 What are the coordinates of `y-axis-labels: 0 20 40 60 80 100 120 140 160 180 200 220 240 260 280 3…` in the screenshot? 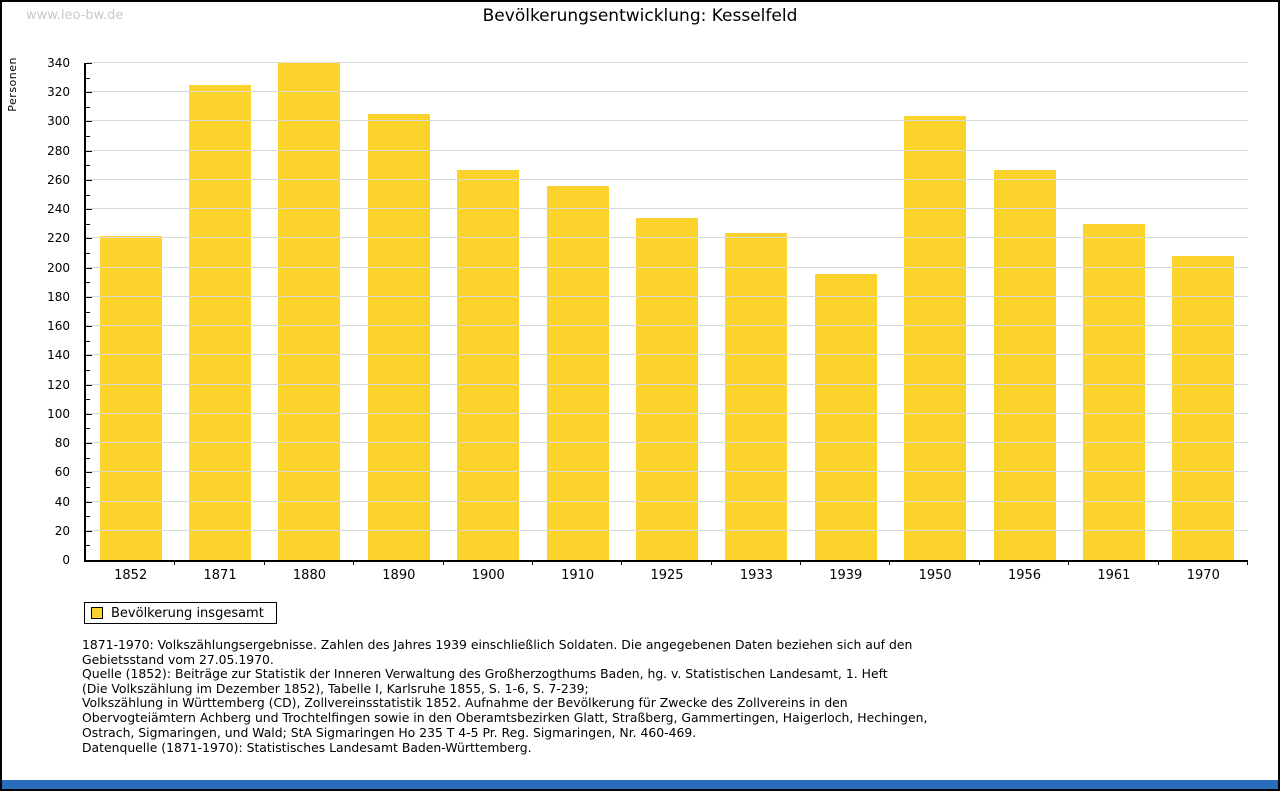 It's located at (48, 311).